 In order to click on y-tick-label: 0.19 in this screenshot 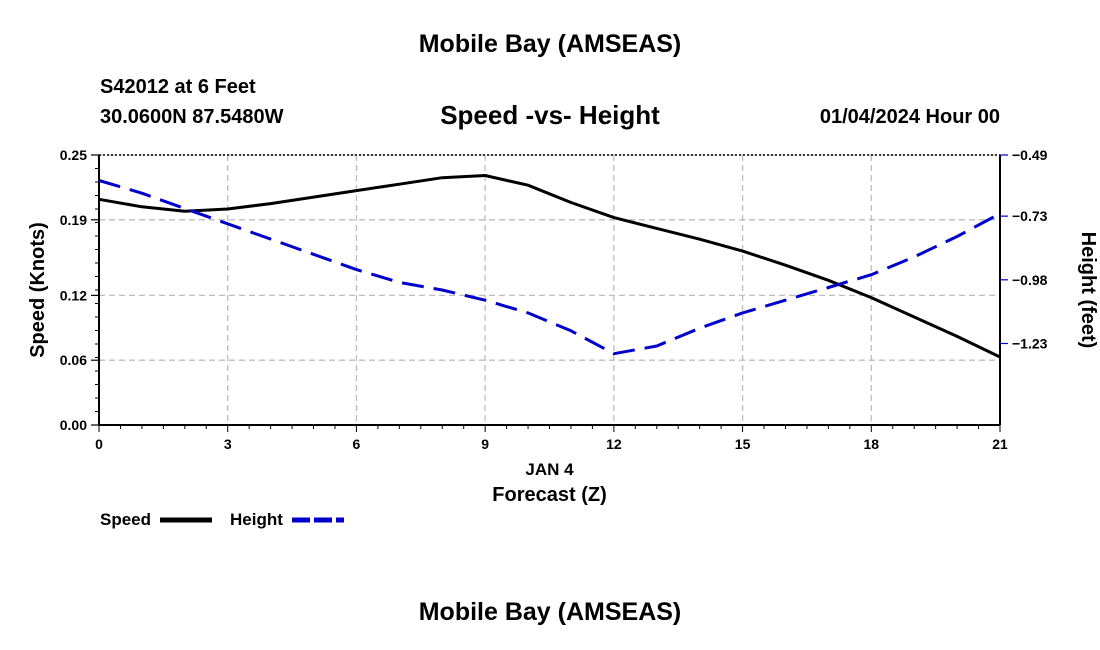, I will do `click(73, 220)`.